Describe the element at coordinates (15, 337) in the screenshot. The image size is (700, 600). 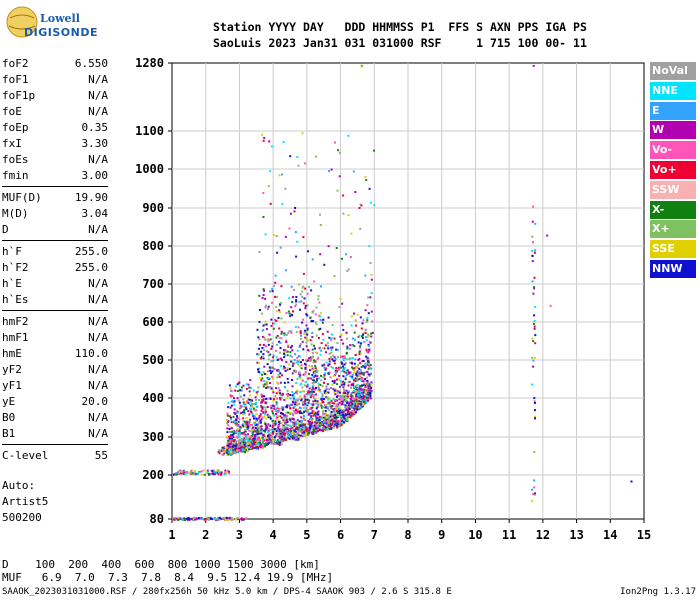
I see `param-name: hmF1` at that location.